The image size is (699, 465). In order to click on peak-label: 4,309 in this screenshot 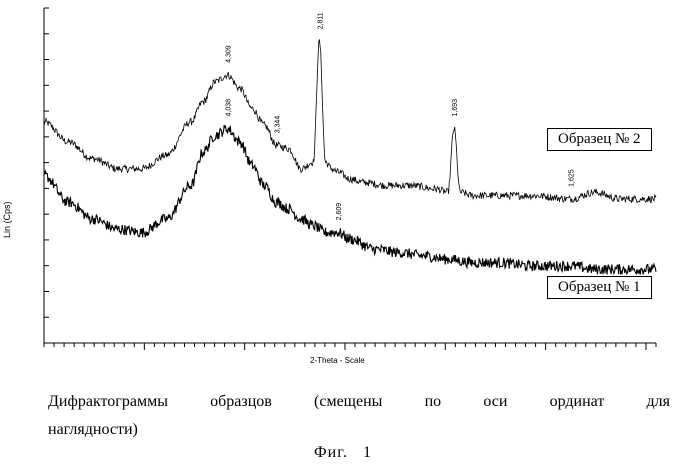, I will do `click(229, 54)`.